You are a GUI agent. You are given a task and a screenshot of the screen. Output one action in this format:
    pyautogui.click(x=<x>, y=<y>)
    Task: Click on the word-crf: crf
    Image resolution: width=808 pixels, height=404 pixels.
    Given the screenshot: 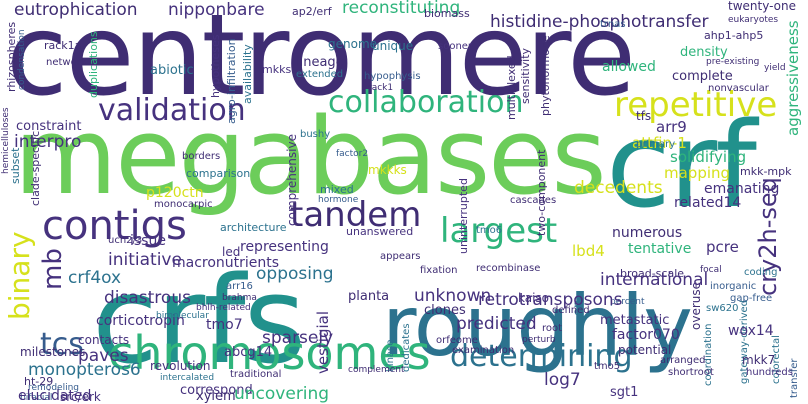 What is the action you would take?
    pyautogui.click(x=681, y=165)
    